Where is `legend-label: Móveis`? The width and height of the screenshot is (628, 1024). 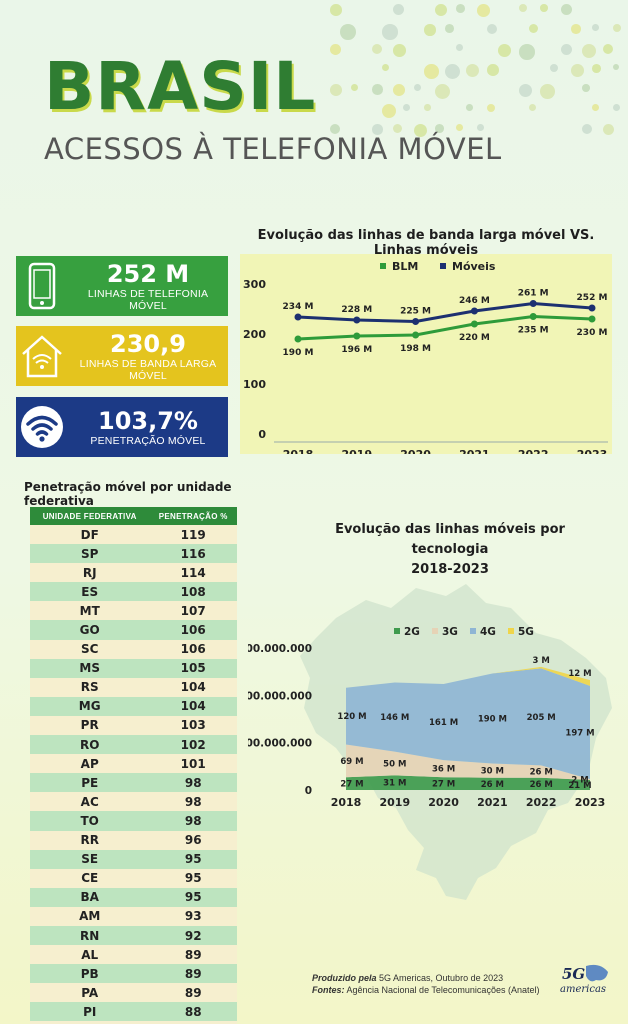 legend-label: Móveis is located at coordinates (474, 266).